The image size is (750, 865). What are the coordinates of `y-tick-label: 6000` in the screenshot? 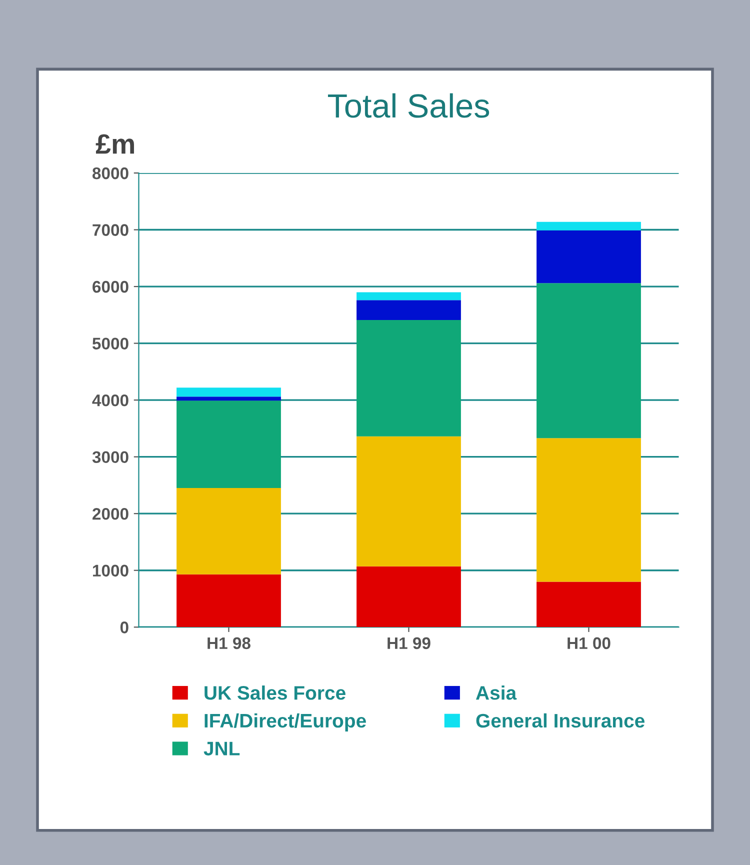 It's located at (110, 286).